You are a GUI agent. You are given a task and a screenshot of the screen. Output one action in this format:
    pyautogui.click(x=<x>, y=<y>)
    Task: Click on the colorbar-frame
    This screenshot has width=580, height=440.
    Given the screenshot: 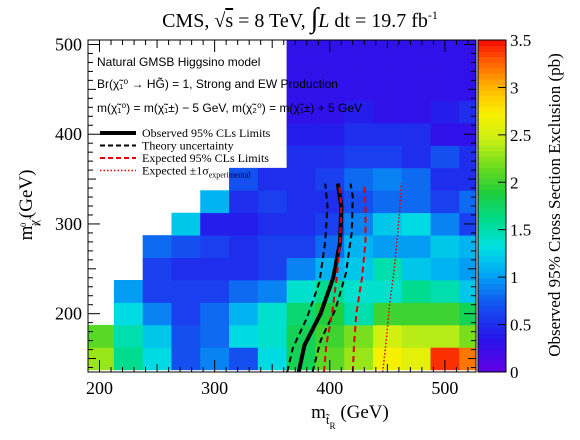 What is the action you would take?
    pyautogui.click(x=492, y=206)
    